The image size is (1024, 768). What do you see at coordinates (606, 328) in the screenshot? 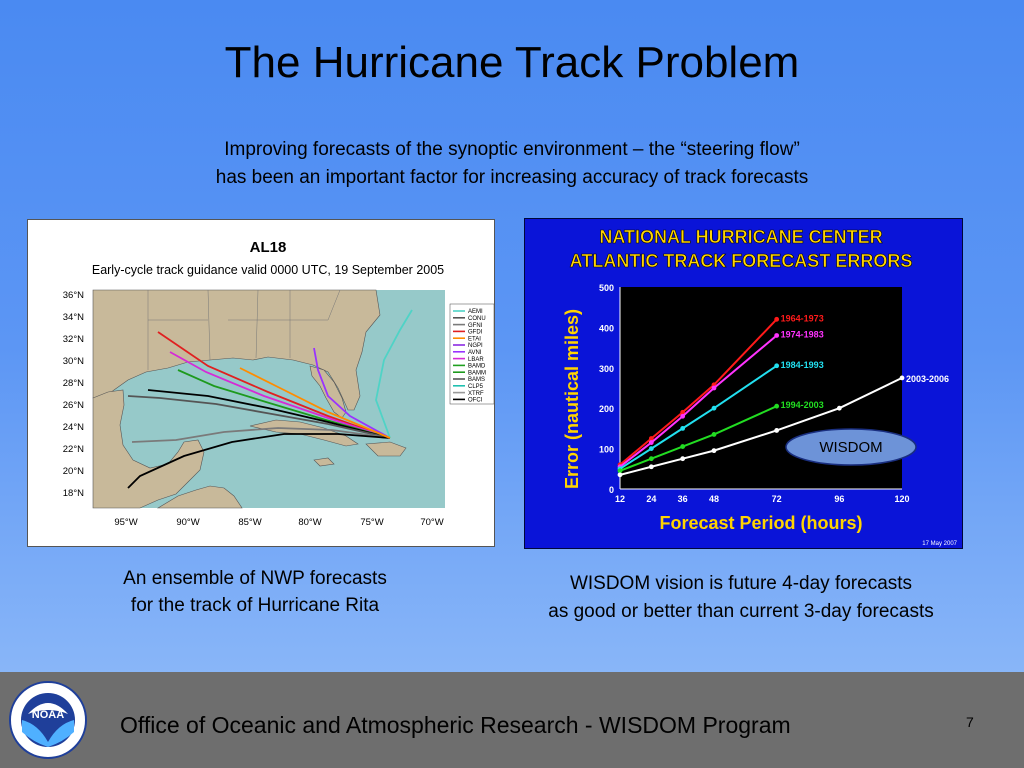
I see `y-tick-label: 400` at bounding box center [606, 328].